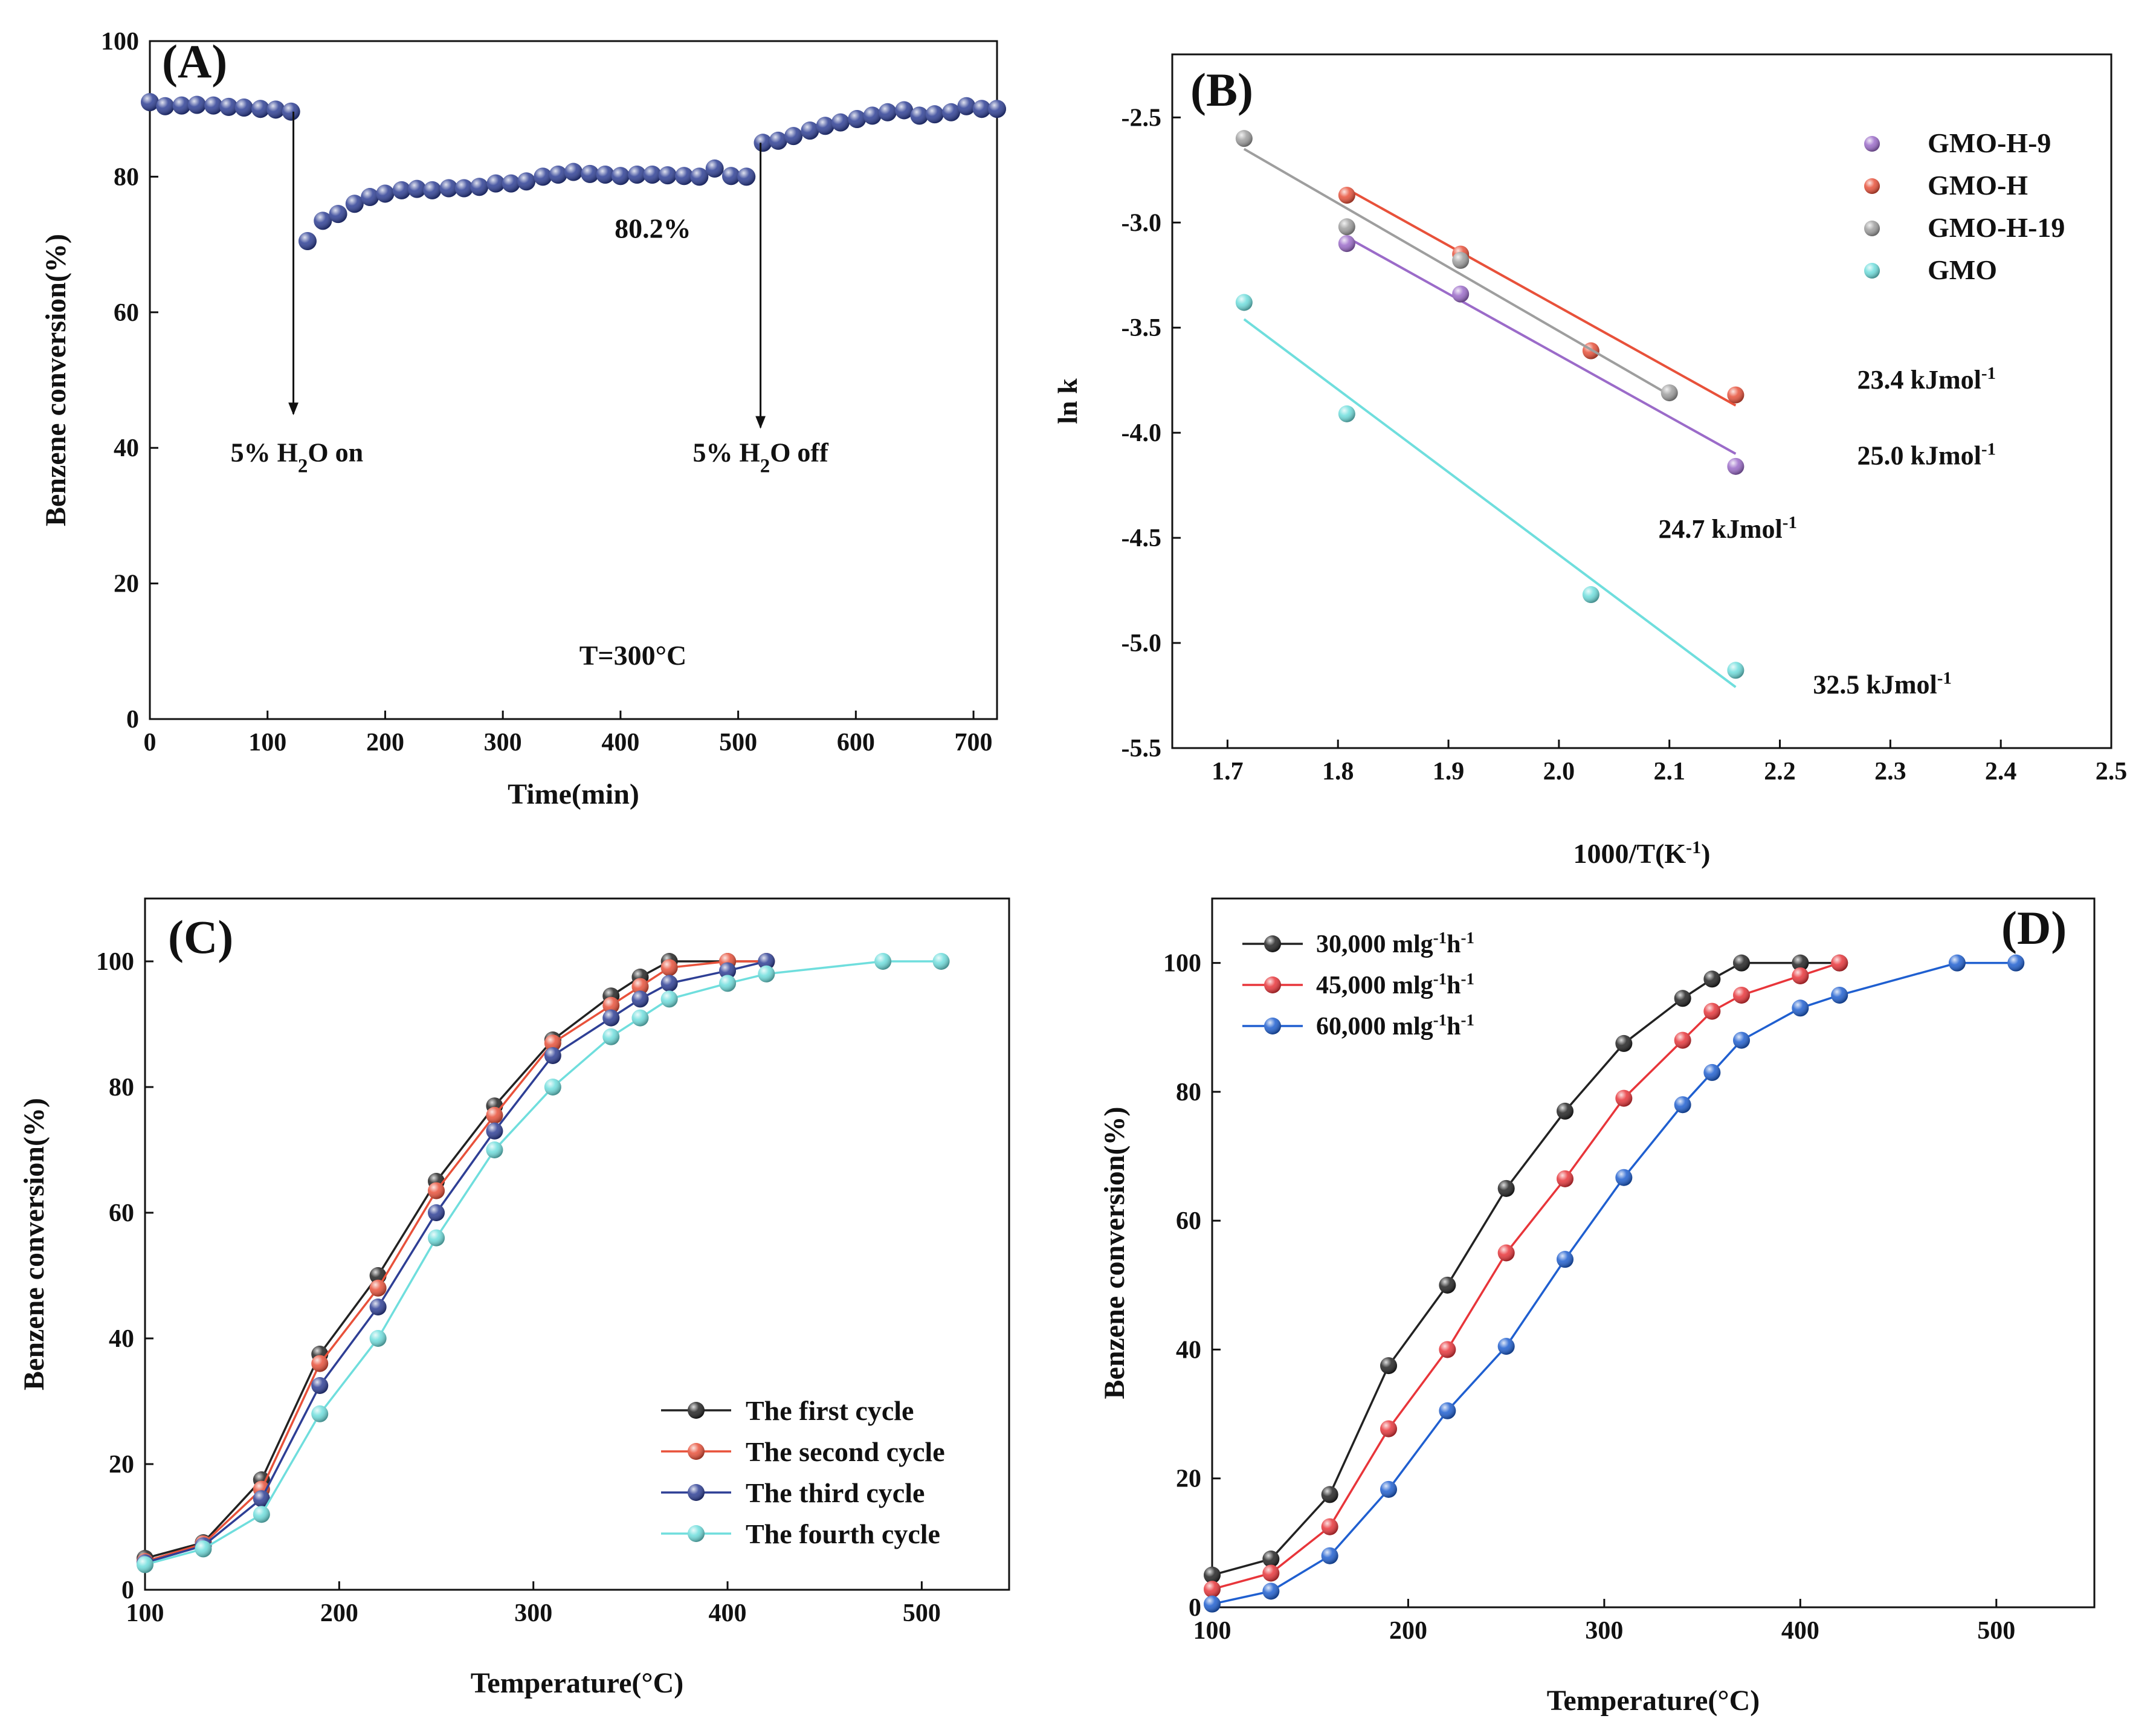  I want to click on legend-entry: GMO-H-19, so click(1996, 227).